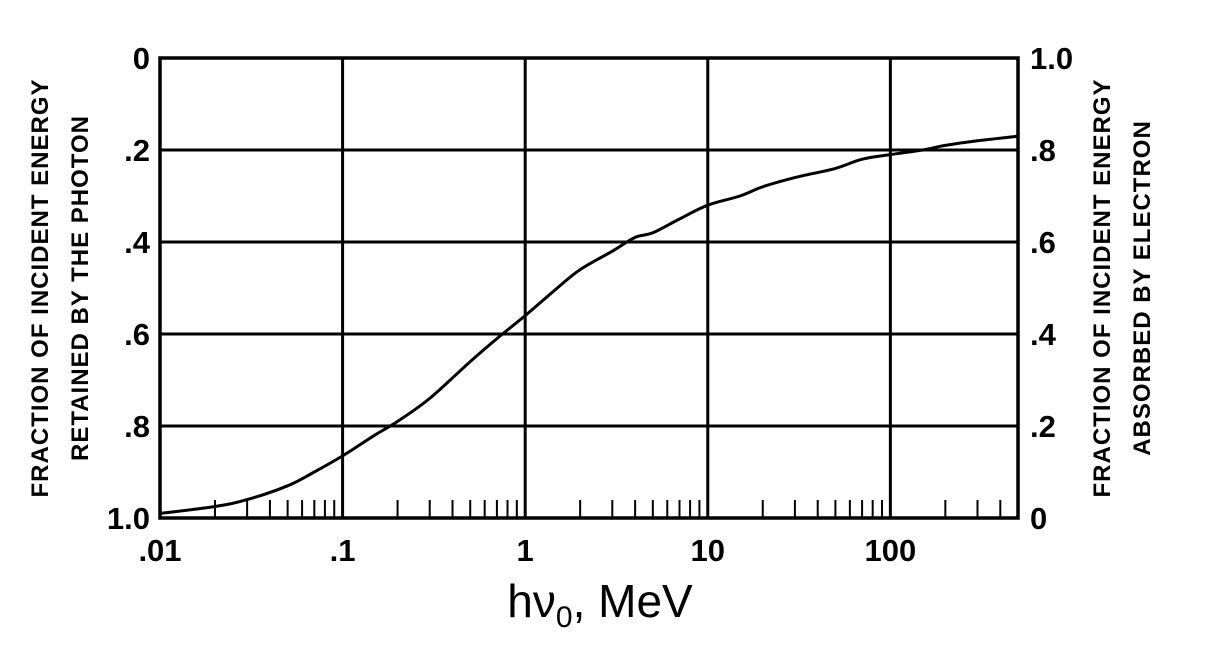 Image resolution: width=1216 pixels, height=657 pixels. What do you see at coordinates (531, 601) in the screenshot?
I see `x-axis-title-main: hν` at bounding box center [531, 601].